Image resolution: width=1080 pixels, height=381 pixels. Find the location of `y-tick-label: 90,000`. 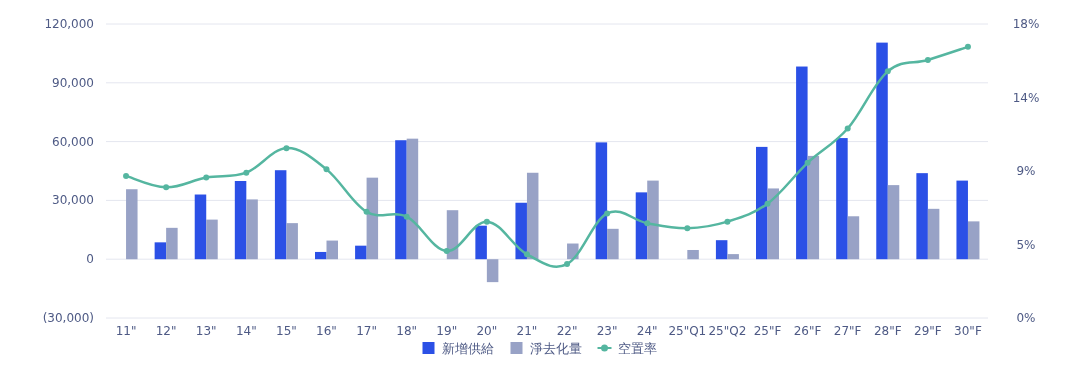

y-tick-label: 90,000 is located at coordinates (73, 82).